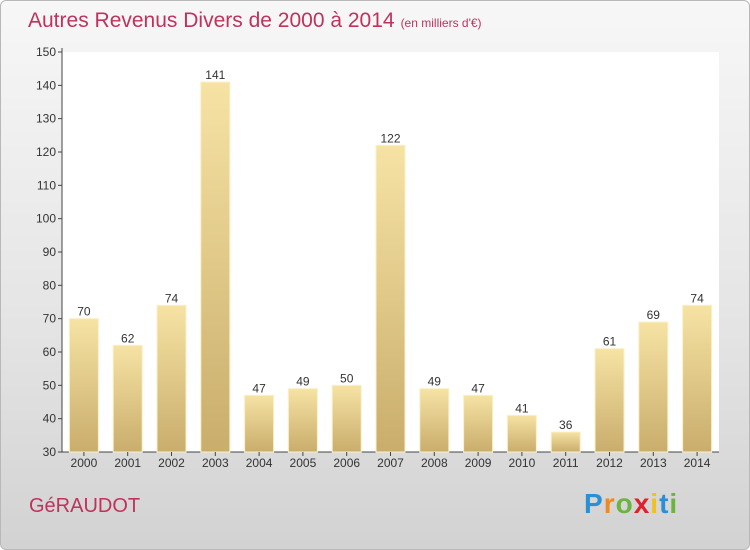 The image size is (750, 550). I want to click on logo-letter: x, so click(642, 503).